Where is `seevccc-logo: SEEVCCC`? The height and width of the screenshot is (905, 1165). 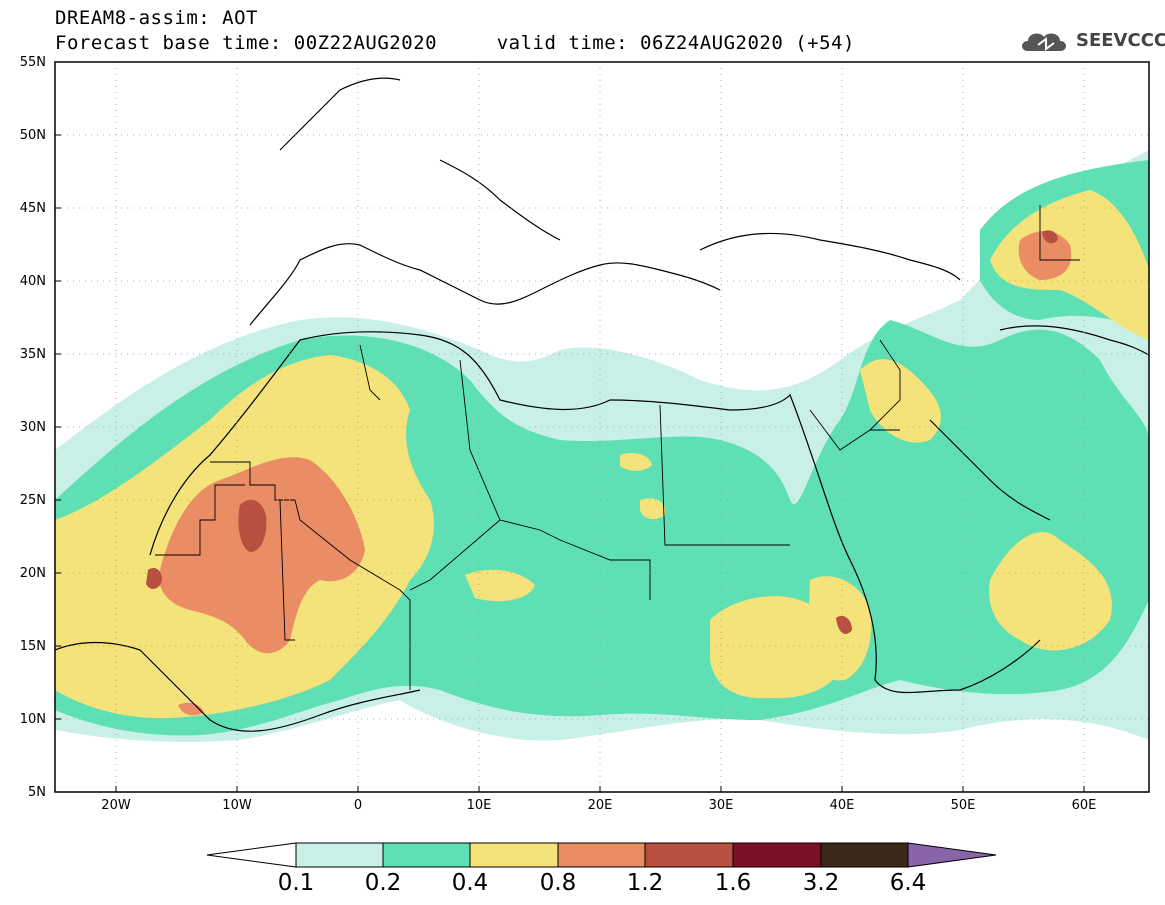 seevccc-logo: SEEVCCC is located at coordinates (1091, 41).